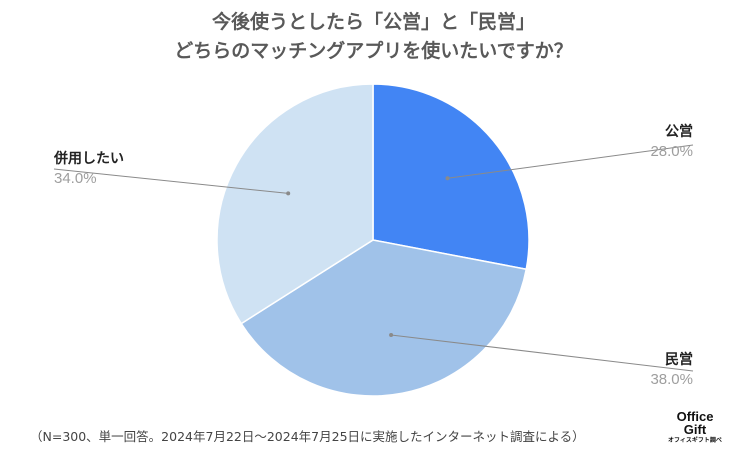 The image size is (747, 463). I want to click on logo-line-3: オフィスギフト調べ, so click(695, 440).